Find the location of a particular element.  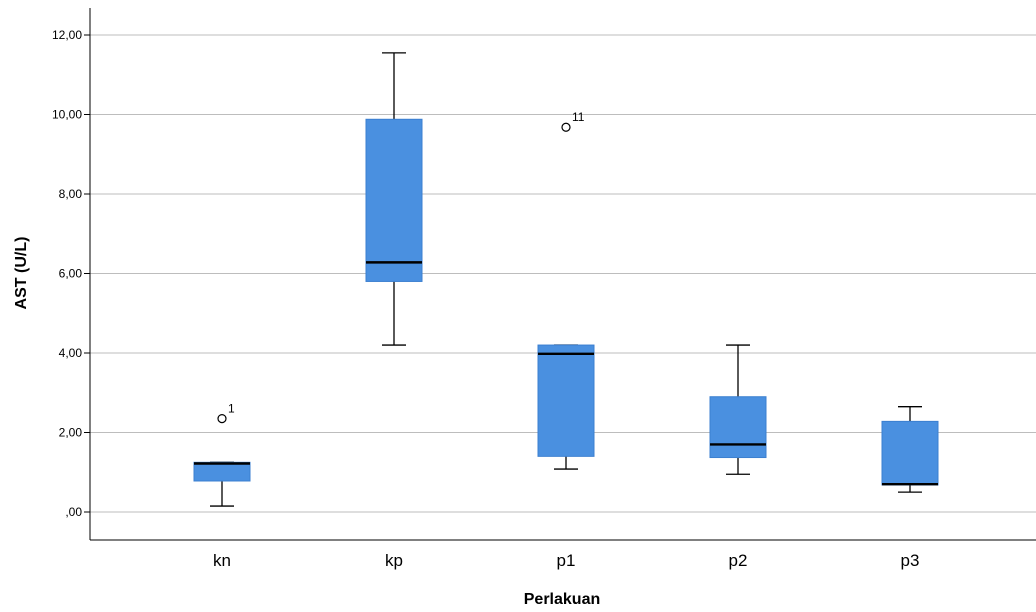

box-group-kn is located at coordinates (222, 460).